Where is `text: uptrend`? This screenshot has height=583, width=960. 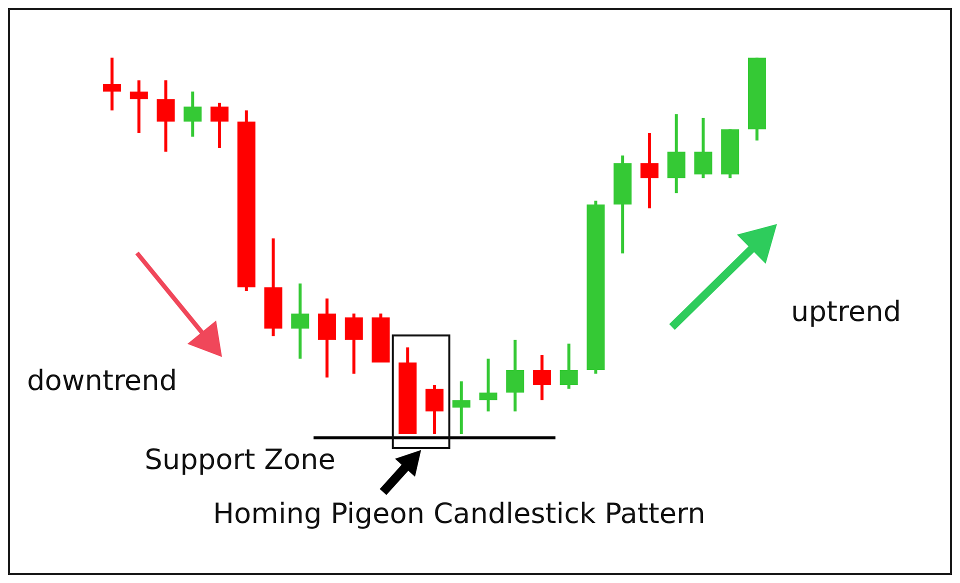 text: uptrend is located at coordinates (846, 311).